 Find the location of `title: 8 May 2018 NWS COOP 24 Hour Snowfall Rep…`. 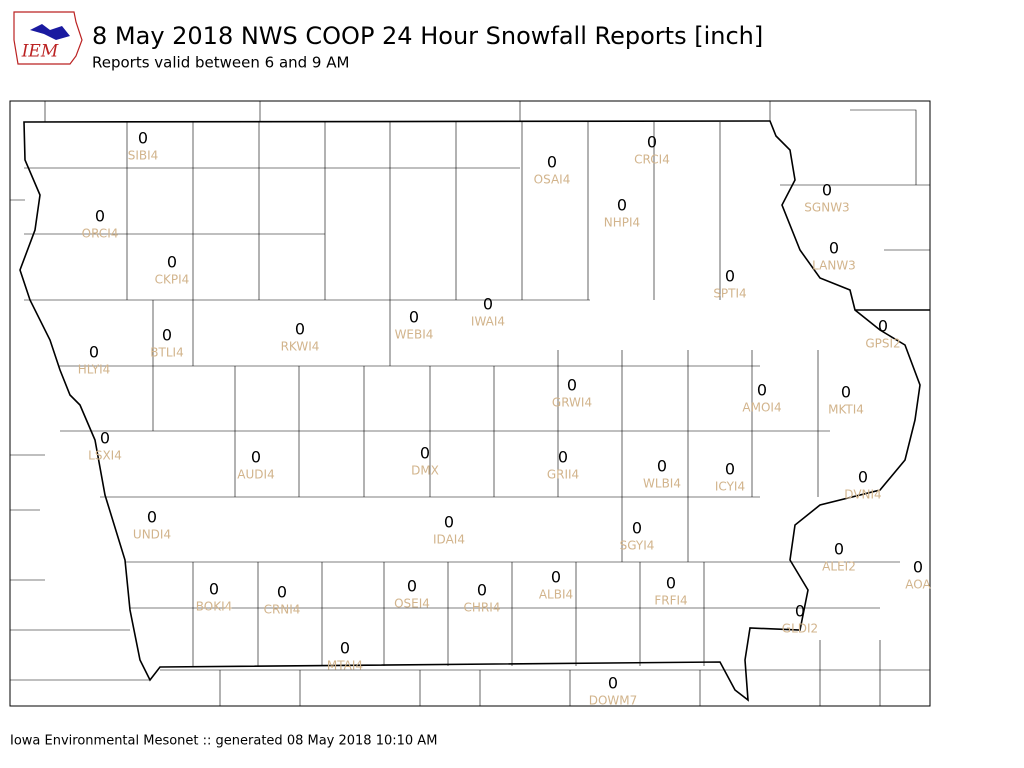

title: 8 May 2018 NWS COOP 24 Hour Snowfall Rep… is located at coordinates (427, 36).